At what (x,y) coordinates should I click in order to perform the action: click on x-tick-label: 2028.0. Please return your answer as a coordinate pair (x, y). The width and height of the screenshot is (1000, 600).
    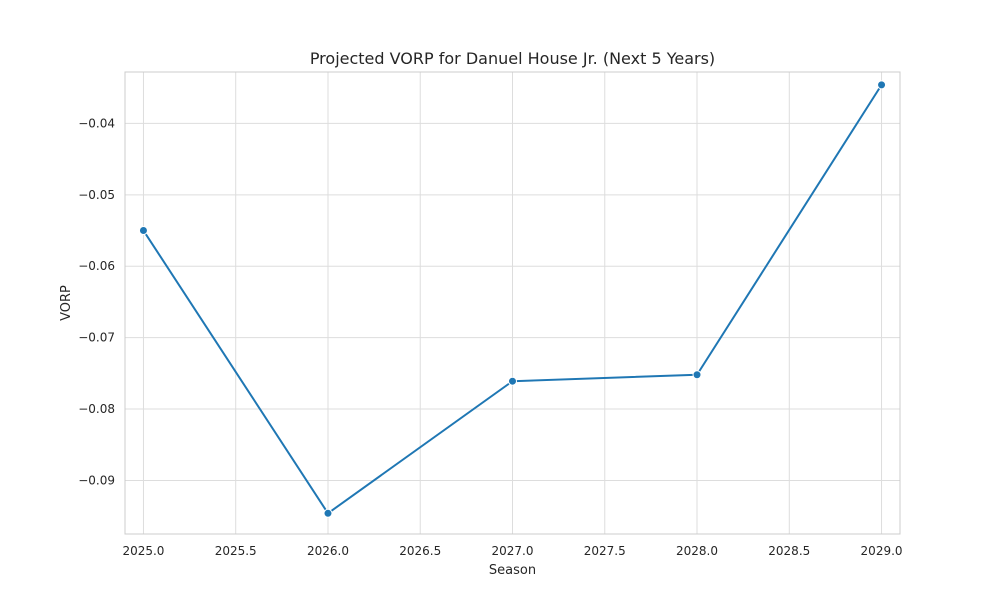
    Looking at the image, I should click on (697, 551).